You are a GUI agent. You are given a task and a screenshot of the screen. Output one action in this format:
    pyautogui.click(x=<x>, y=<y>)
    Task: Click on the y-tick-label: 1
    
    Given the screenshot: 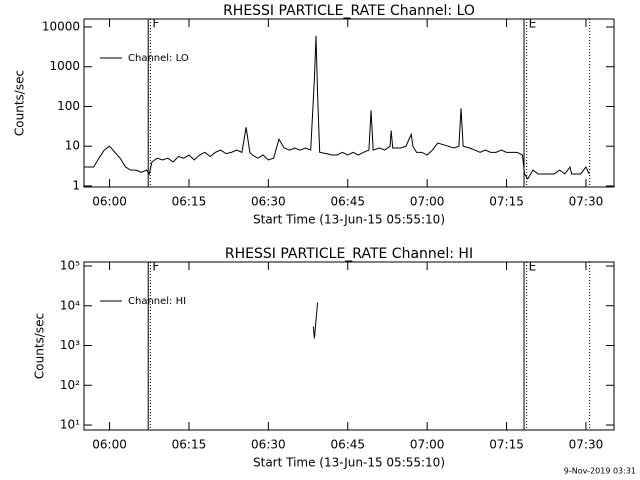 What is the action you would take?
    pyautogui.click(x=76, y=185)
    